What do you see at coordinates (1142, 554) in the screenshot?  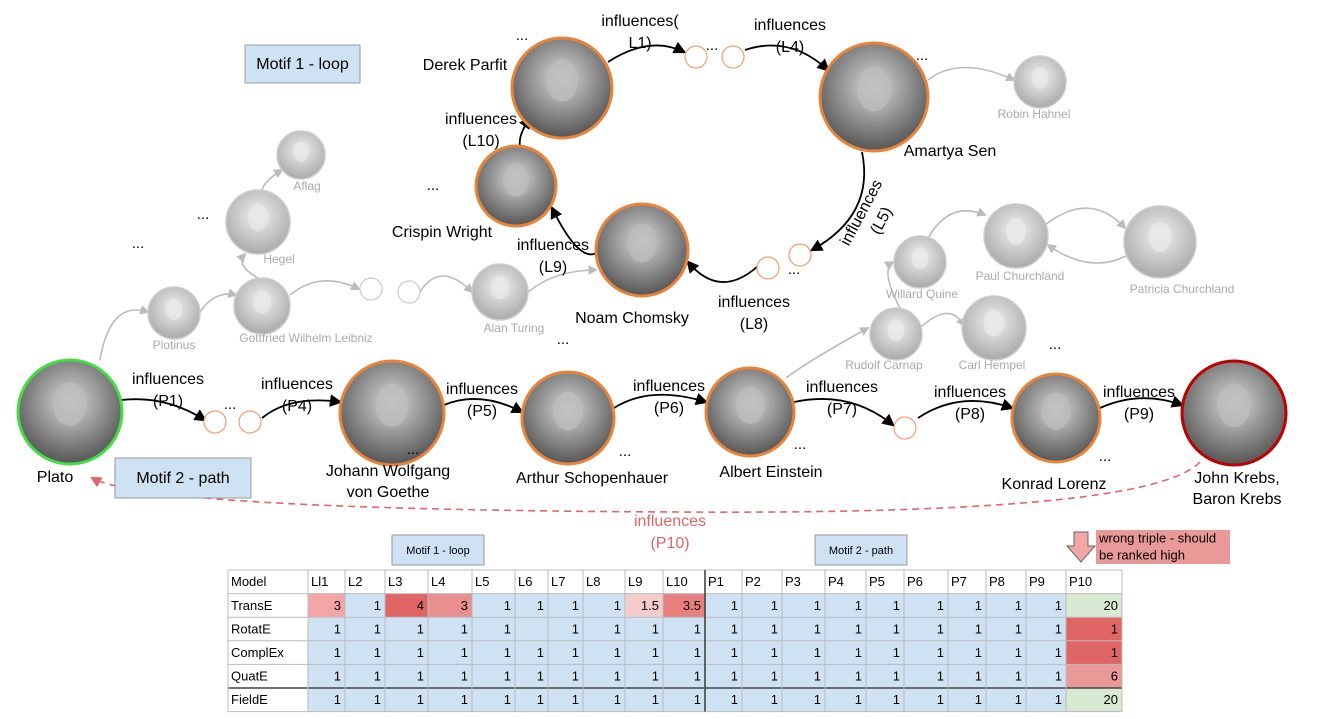 I see `note-text: be ranked high` at bounding box center [1142, 554].